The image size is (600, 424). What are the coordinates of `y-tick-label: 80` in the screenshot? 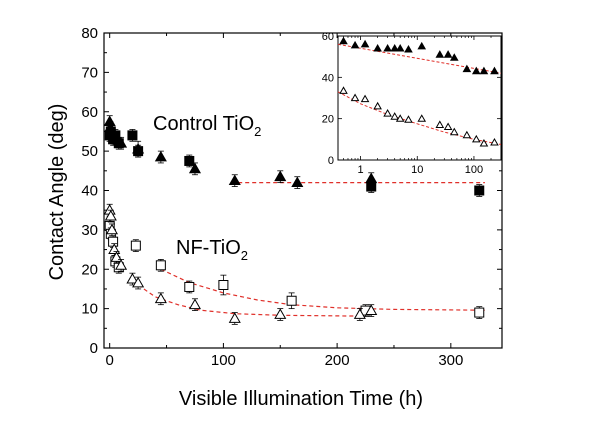 It's located at (89, 33).